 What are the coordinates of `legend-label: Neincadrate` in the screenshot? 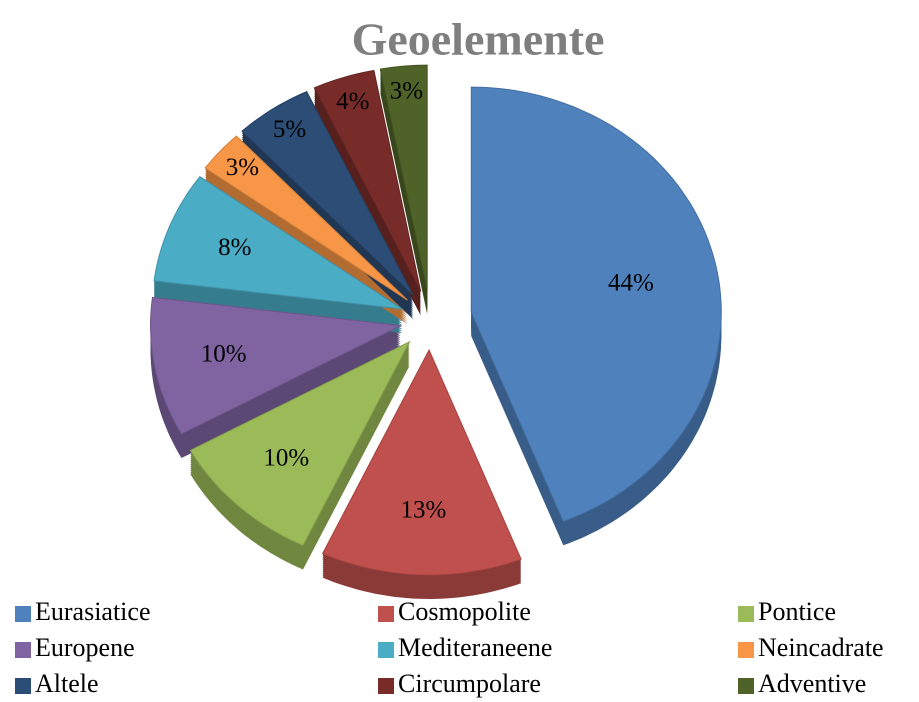 It's located at (821, 647).